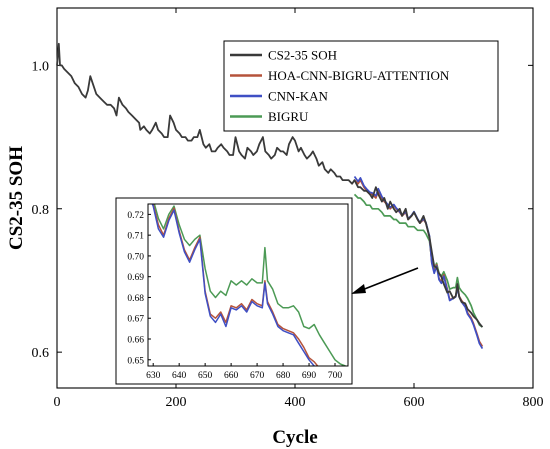 Image resolution: width=550 pixels, height=449 pixels. I want to click on inset-x-tick-label: 660, so click(231, 376).